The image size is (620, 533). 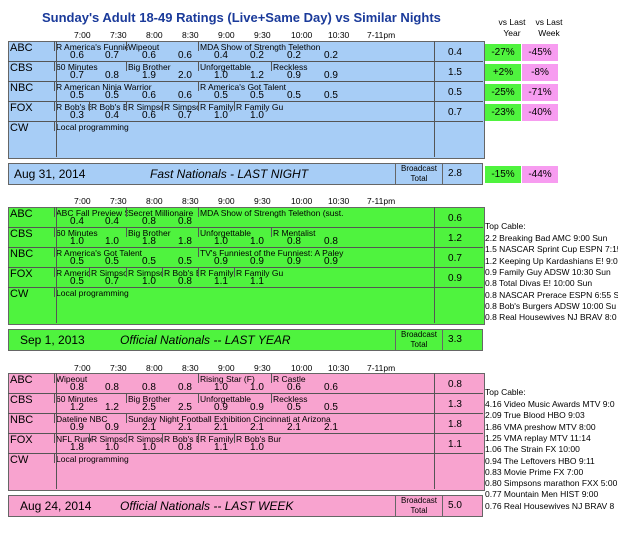 What do you see at coordinates (455, 173) in the screenshot?
I see `broadcast-total-value: 2.8` at bounding box center [455, 173].